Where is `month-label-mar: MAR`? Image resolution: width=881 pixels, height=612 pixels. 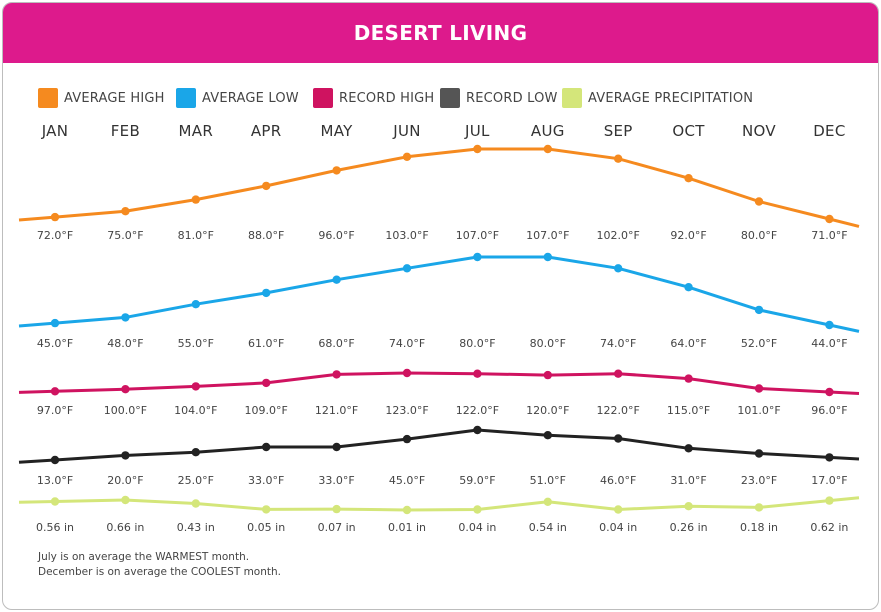 month-label-mar: MAR is located at coordinates (196, 131).